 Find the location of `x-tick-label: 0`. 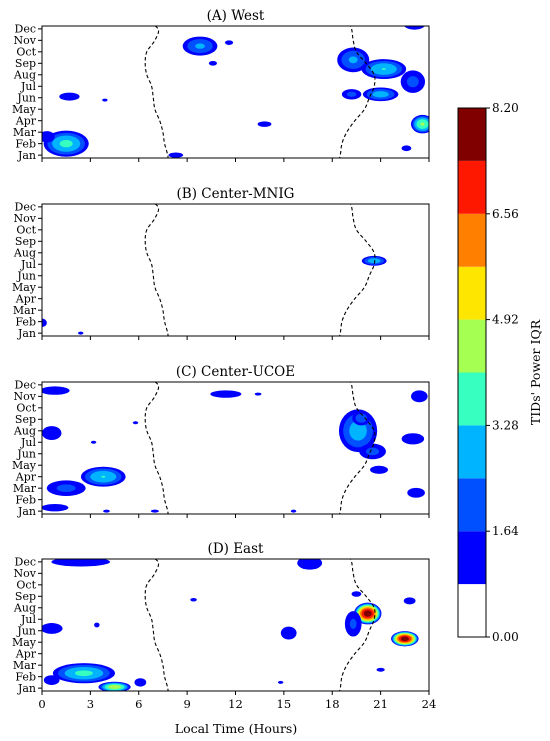

x-tick-label: 0 is located at coordinates (41, 704).